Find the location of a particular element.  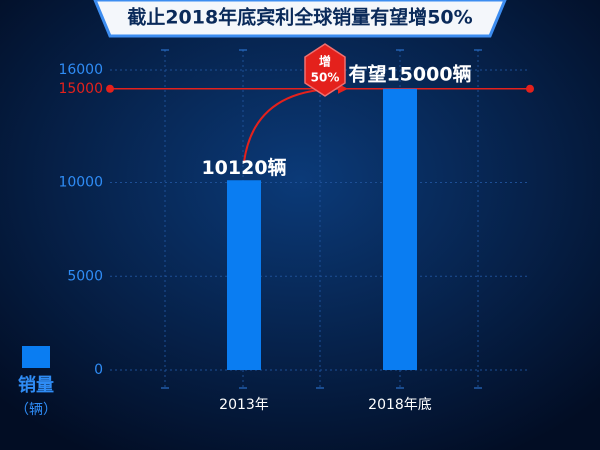

legend-label: 销量 is located at coordinates (36, 385).